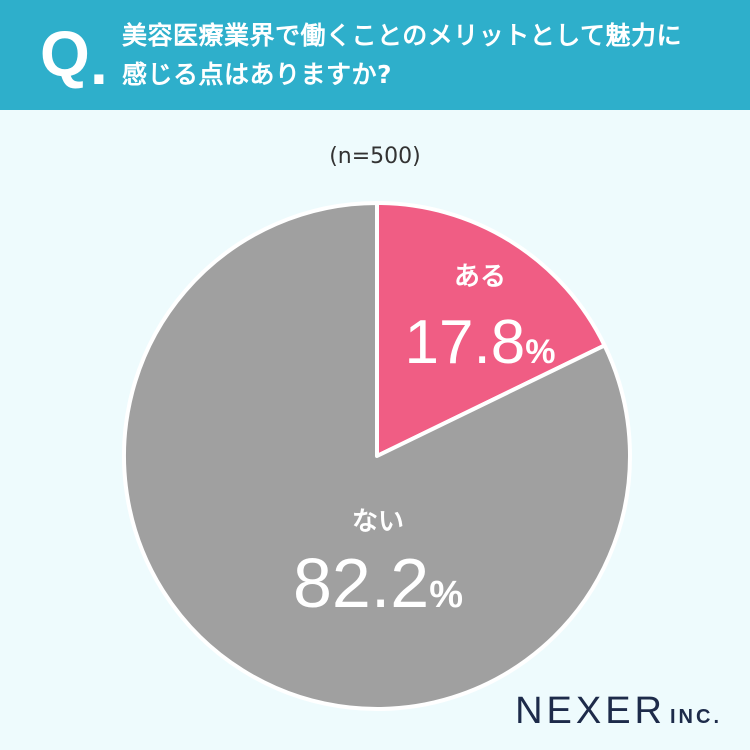 This screenshot has height=750, width=750. I want to click on sample-size: (n=500), so click(375, 156).